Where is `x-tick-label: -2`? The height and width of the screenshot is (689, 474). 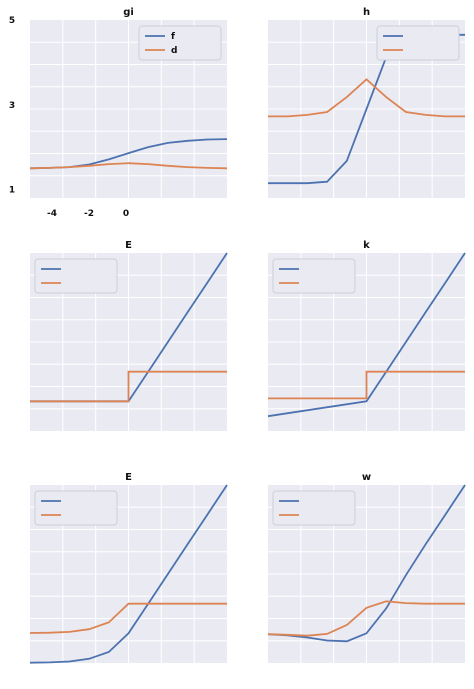
x-tick-label: -2 is located at coordinates (89, 214).